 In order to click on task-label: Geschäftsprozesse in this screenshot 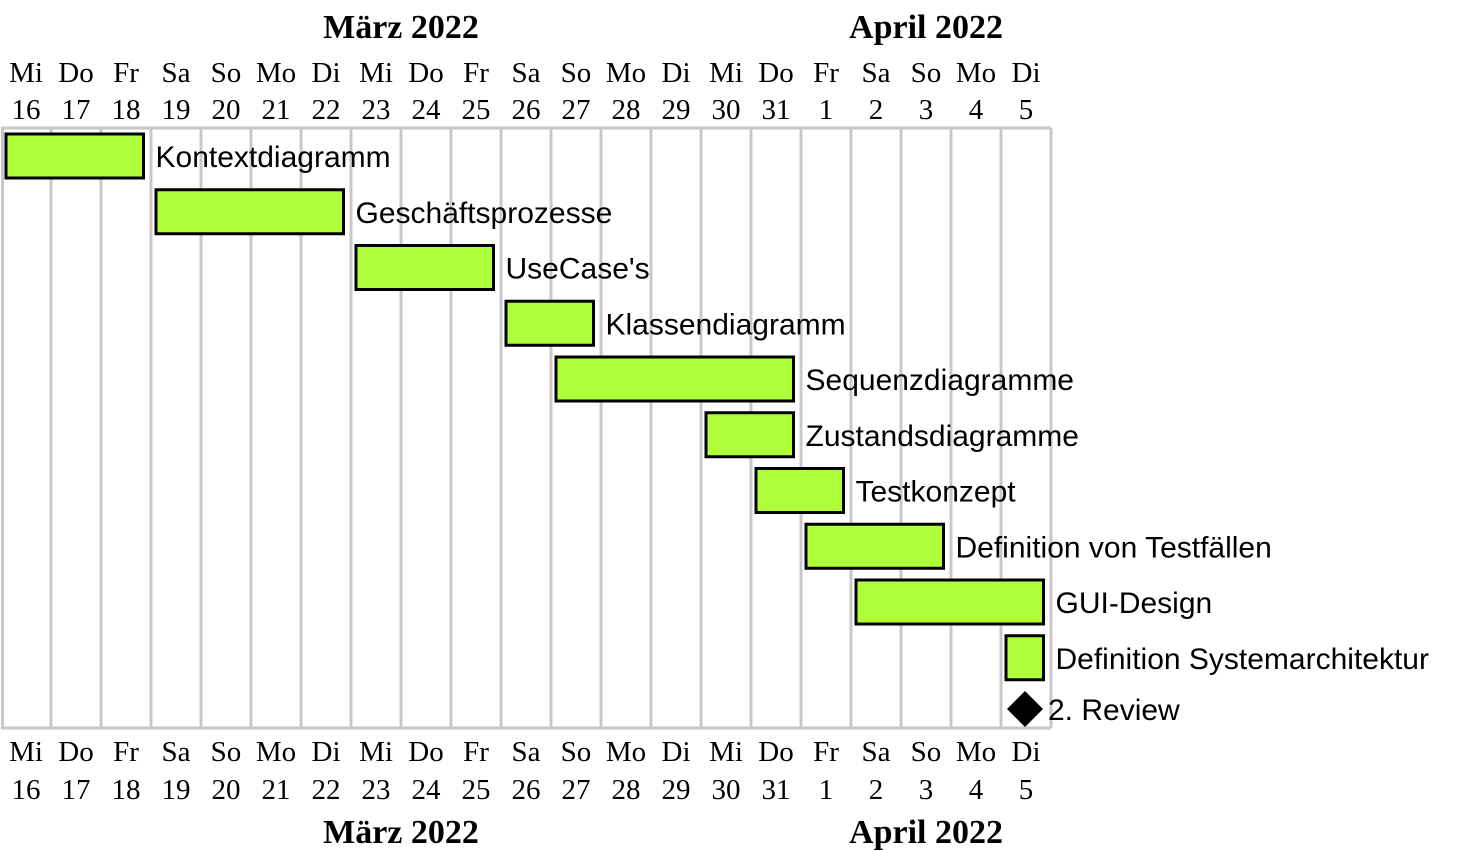, I will do `click(484, 213)`.